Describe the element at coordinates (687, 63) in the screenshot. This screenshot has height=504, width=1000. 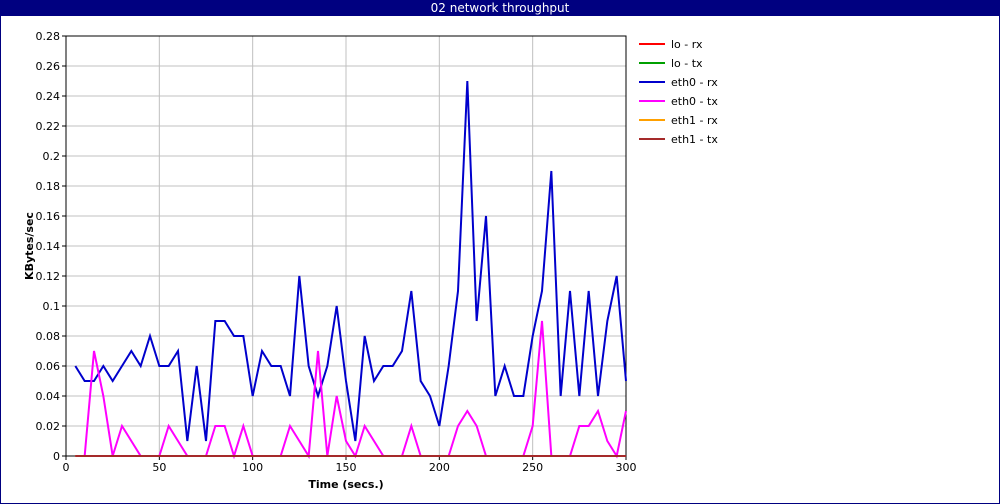
I see `legend-label: lo - tx` at that location.